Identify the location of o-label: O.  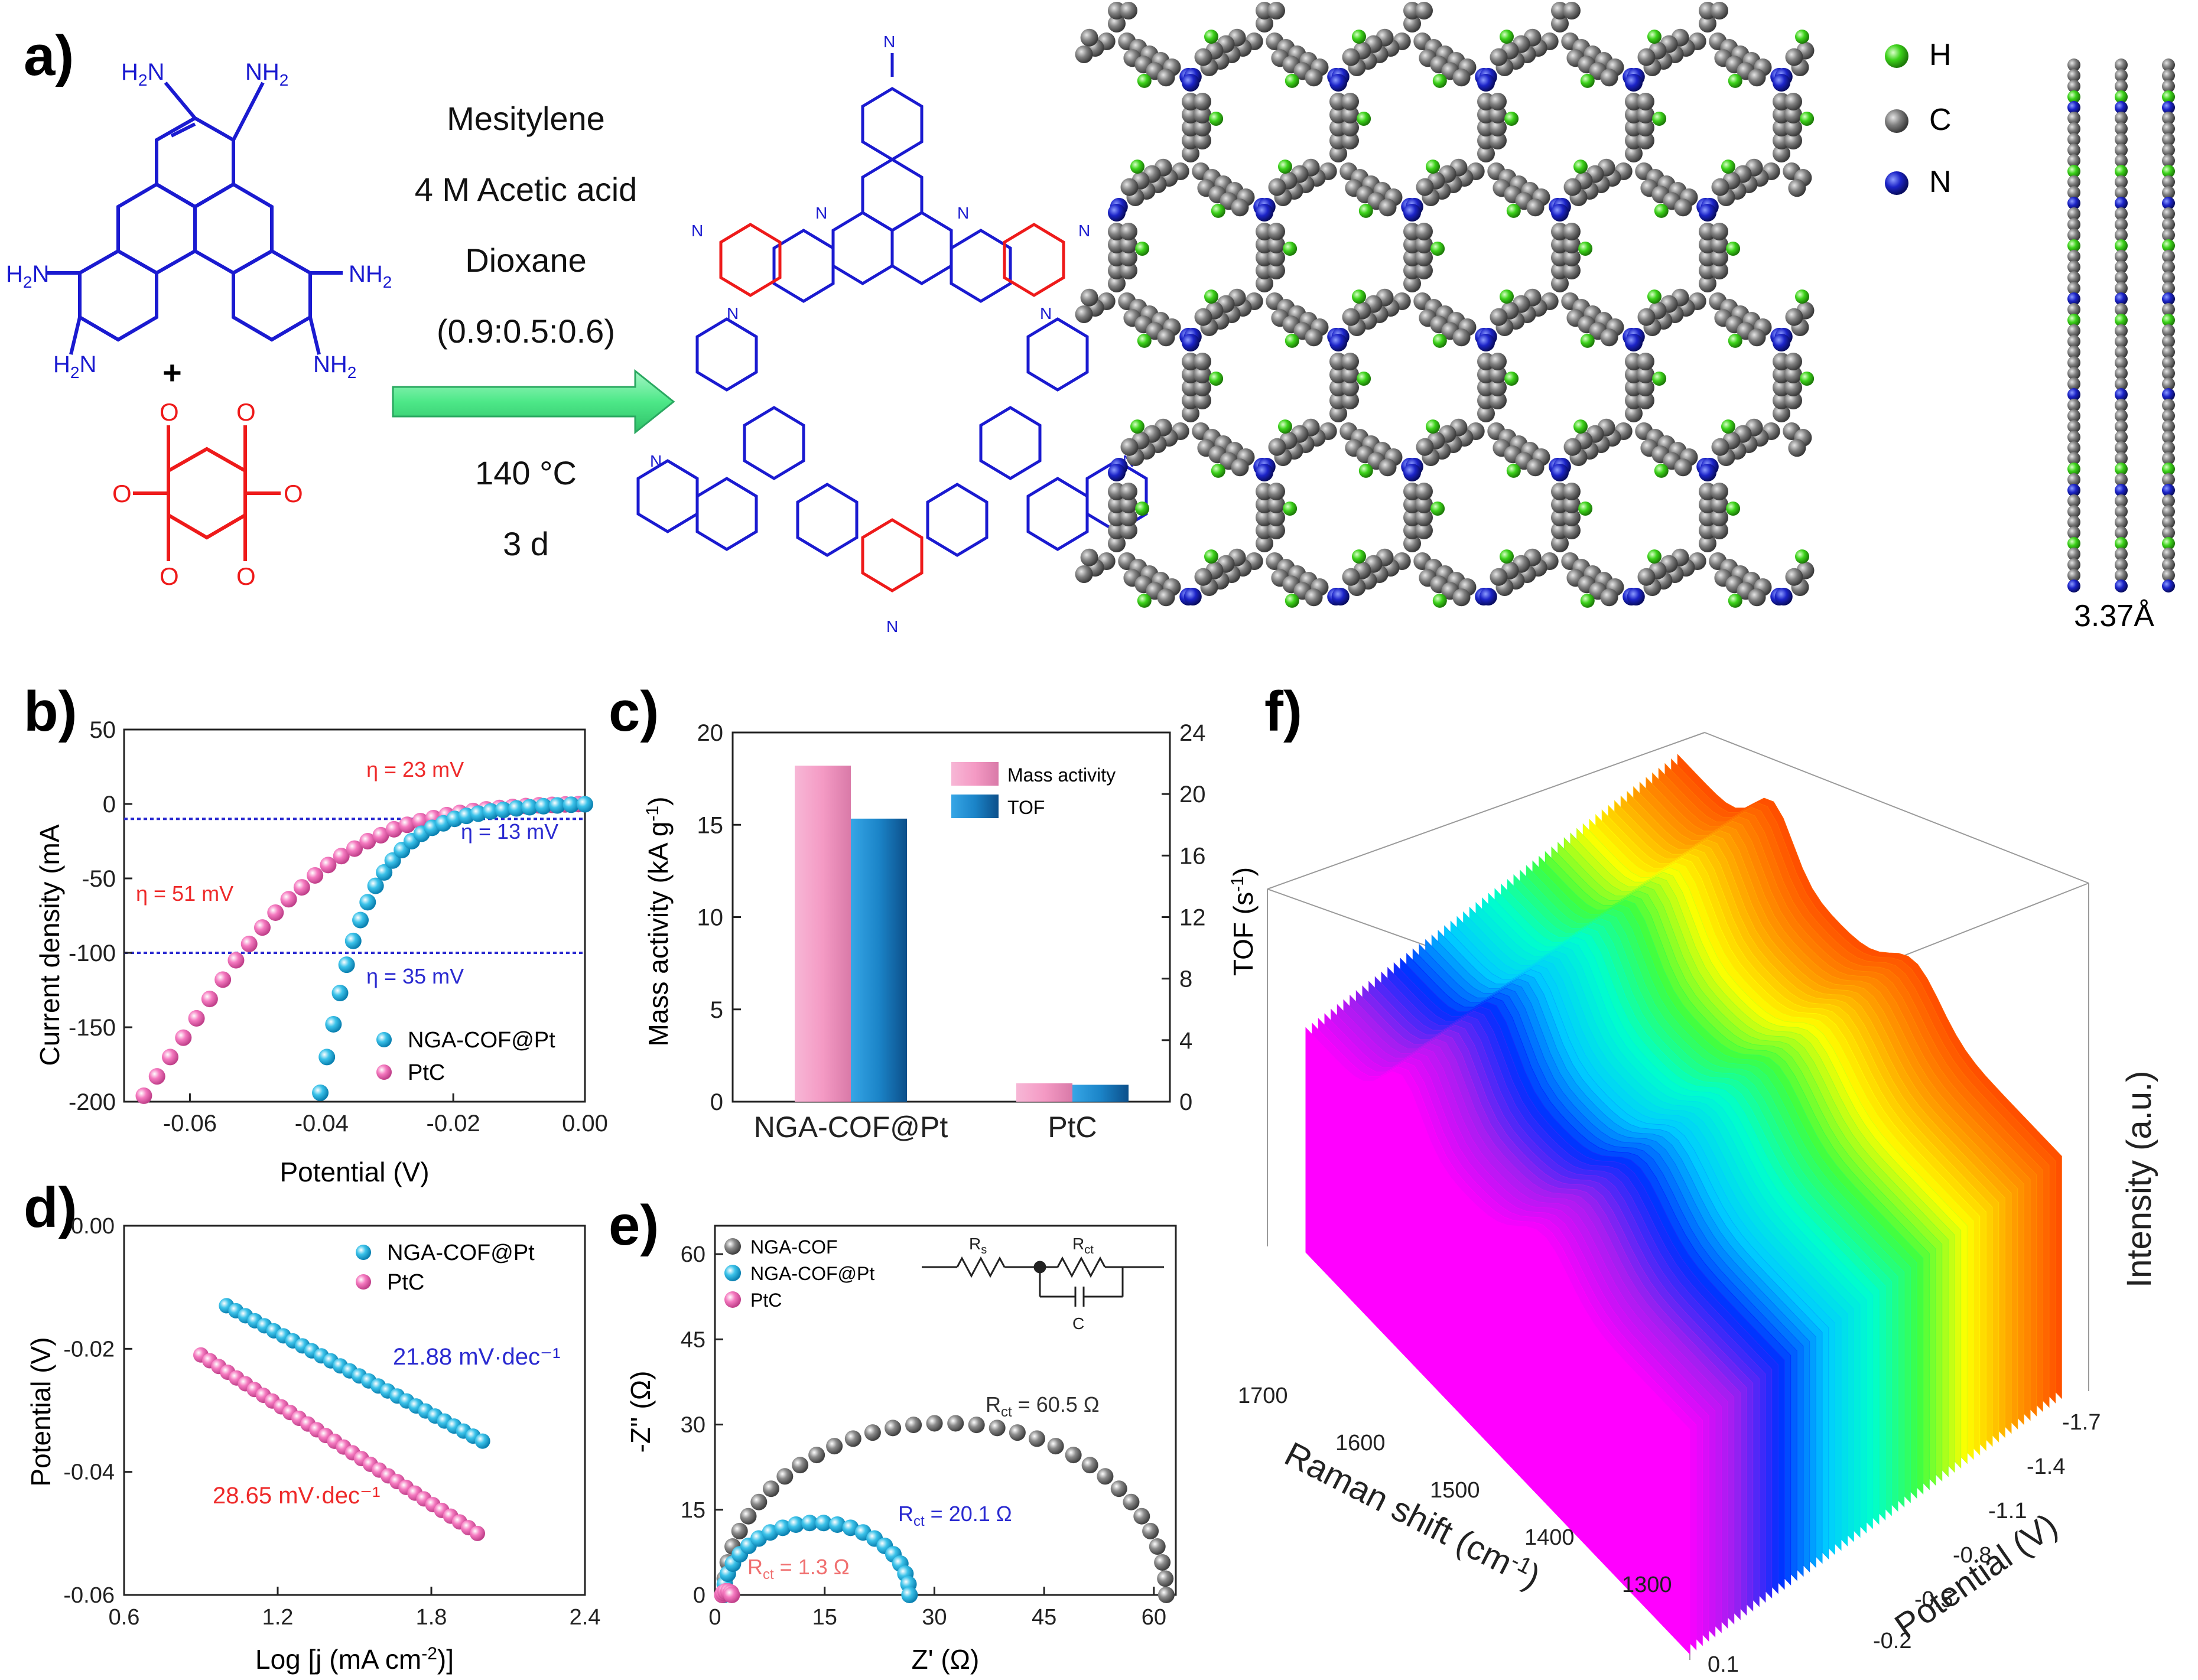
(169, 576).